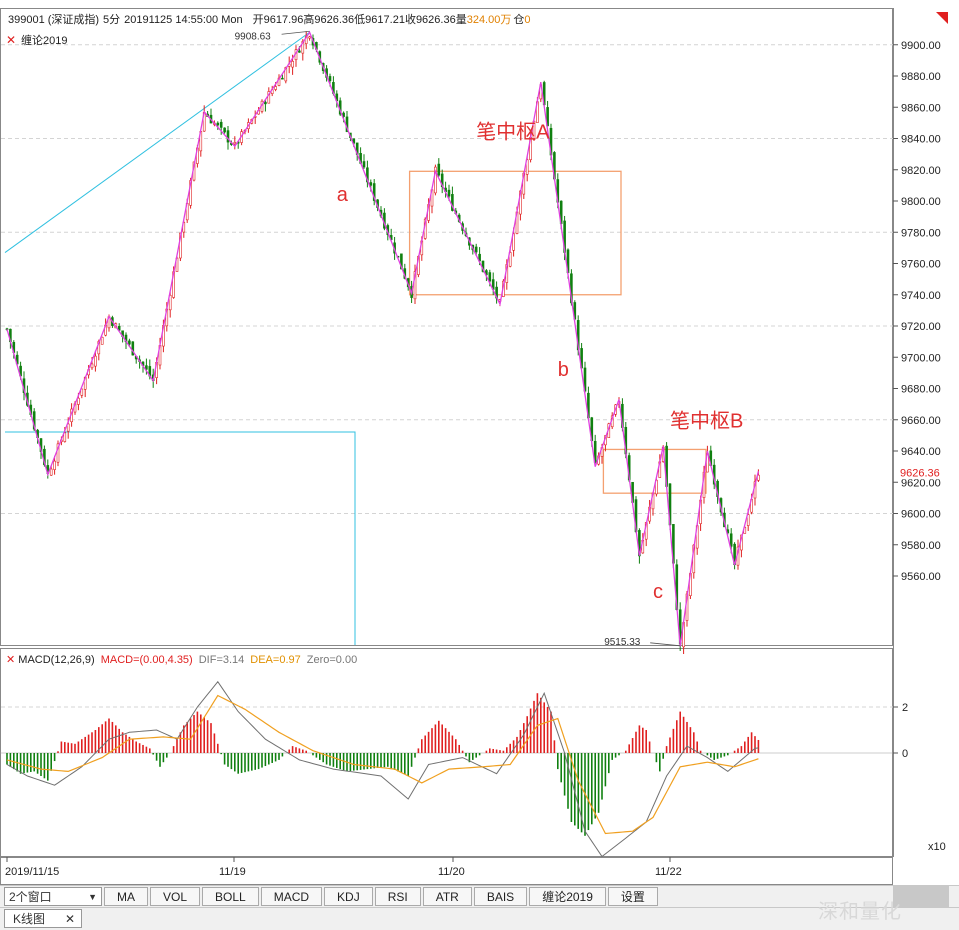 The width and height of the screenshot is (959, 930). What do you see at coordinates (563, 370) in the screenshot?
I see `annotation-label: b` at bounding box center [563, 370].